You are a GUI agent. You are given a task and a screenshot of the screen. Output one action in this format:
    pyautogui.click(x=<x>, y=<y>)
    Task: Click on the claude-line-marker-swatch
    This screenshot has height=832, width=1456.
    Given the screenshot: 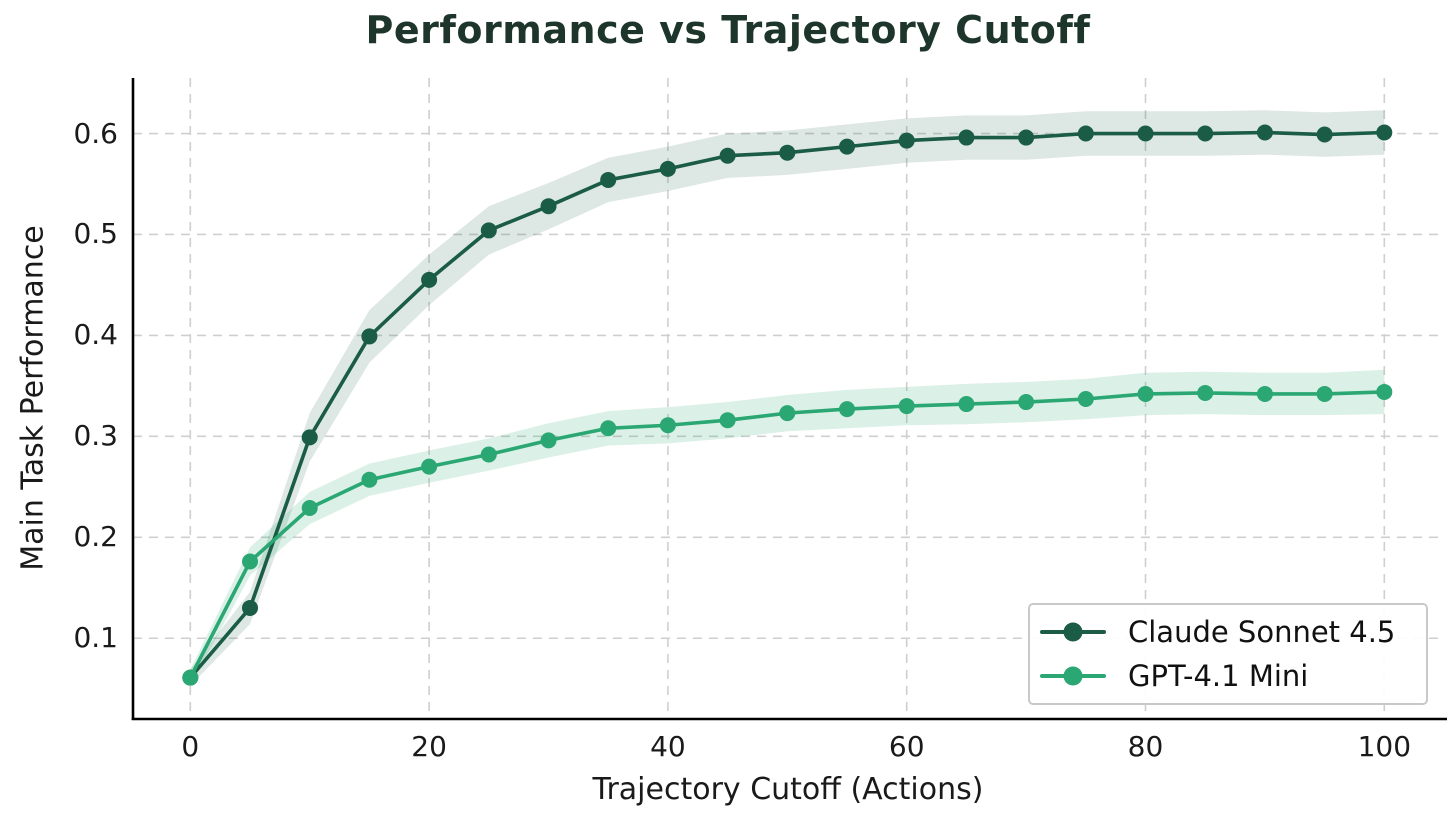 What is the action you would take?
    pyautogui.click(x=1073, y=632)
    